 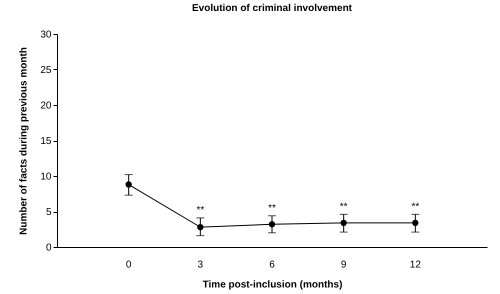 I want to click on y-tick-label: 30, so click(x=46, y=35).